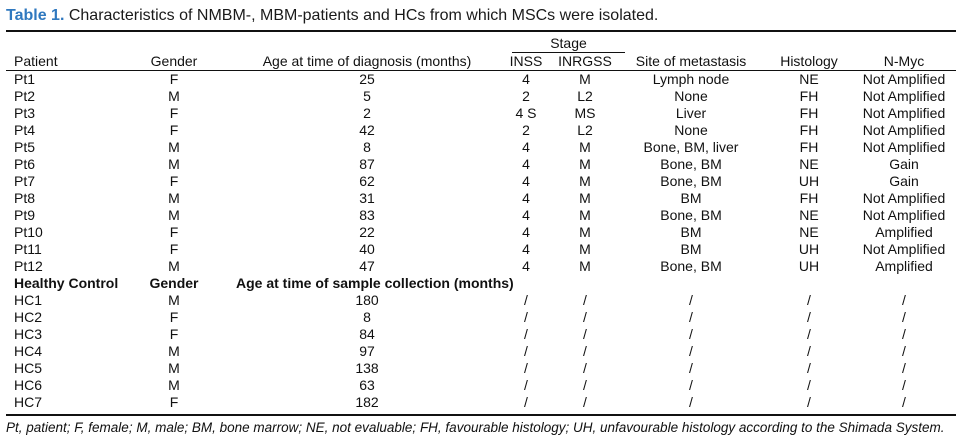 Image resolution: width=963 pixels, height=444 pixels. I want to click on cell-inrgss: MS, so click(585, 113).